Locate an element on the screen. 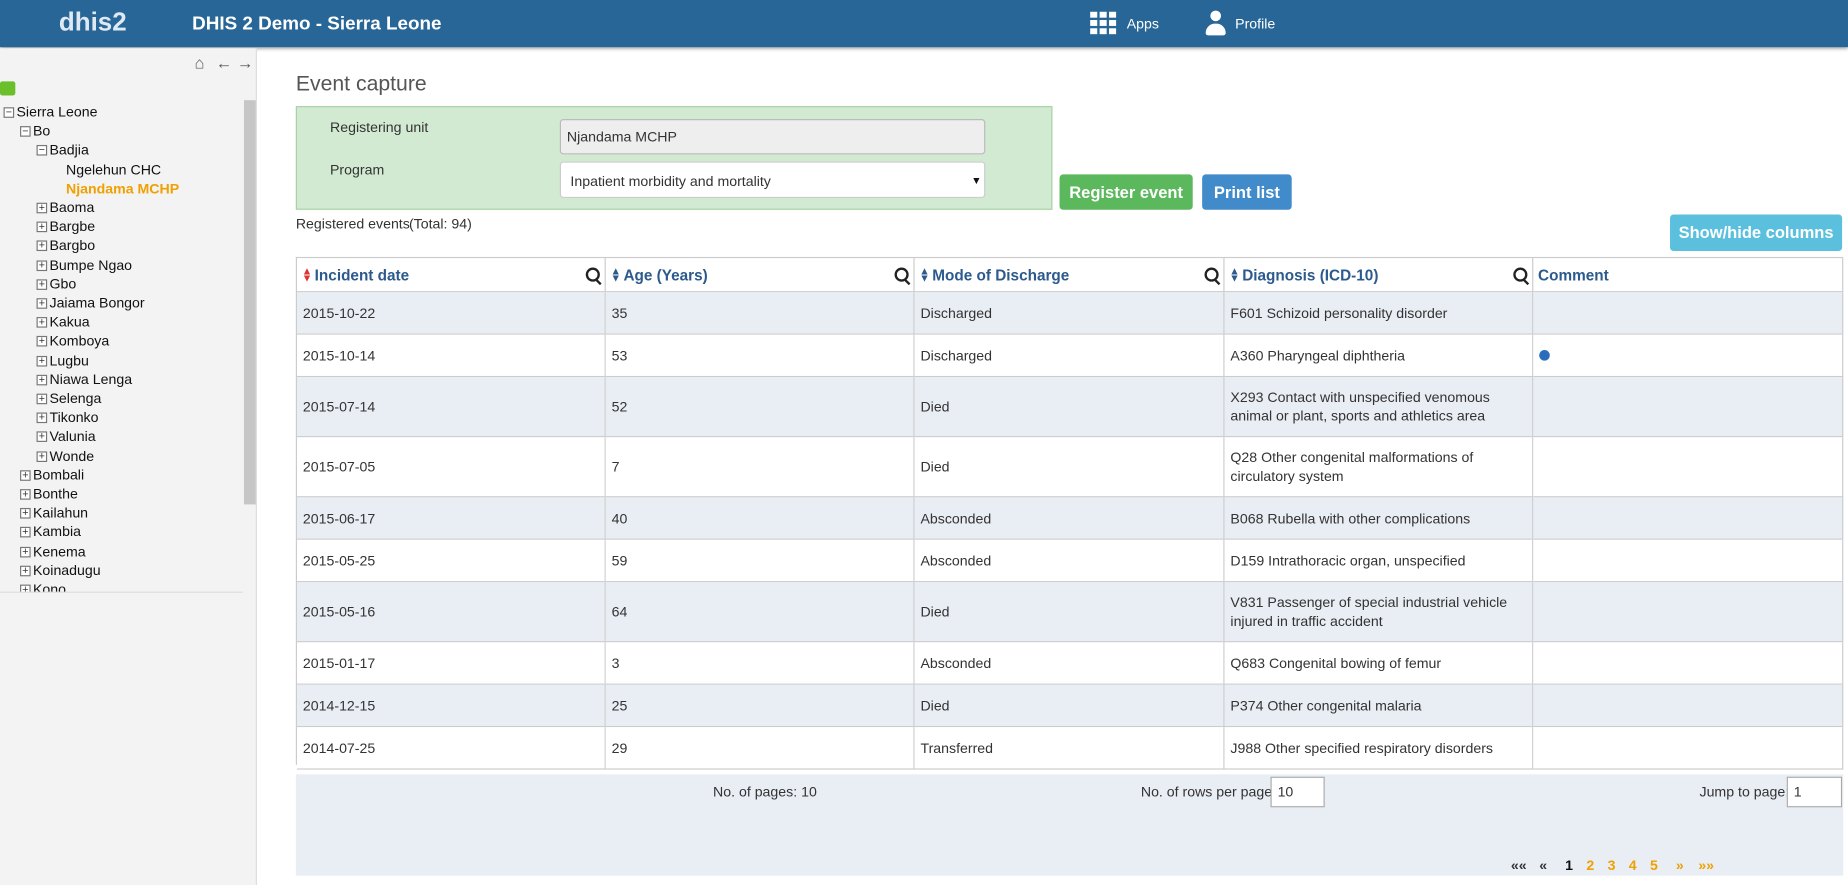 The height and width of the screenshot is (885, 1848). column-header: ▲▼Age (Years) is located at coordinates (760, 275).